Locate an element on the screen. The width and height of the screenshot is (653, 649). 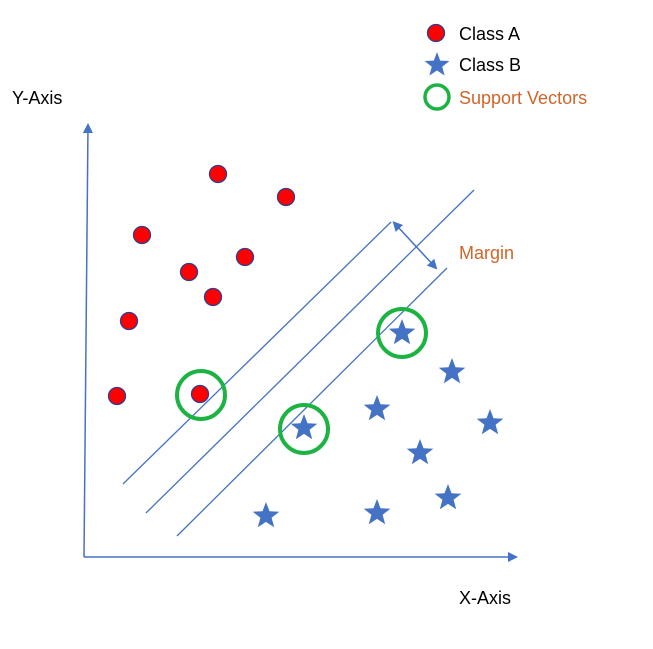
margin-label: Margin is located at coordinates (486, 253).